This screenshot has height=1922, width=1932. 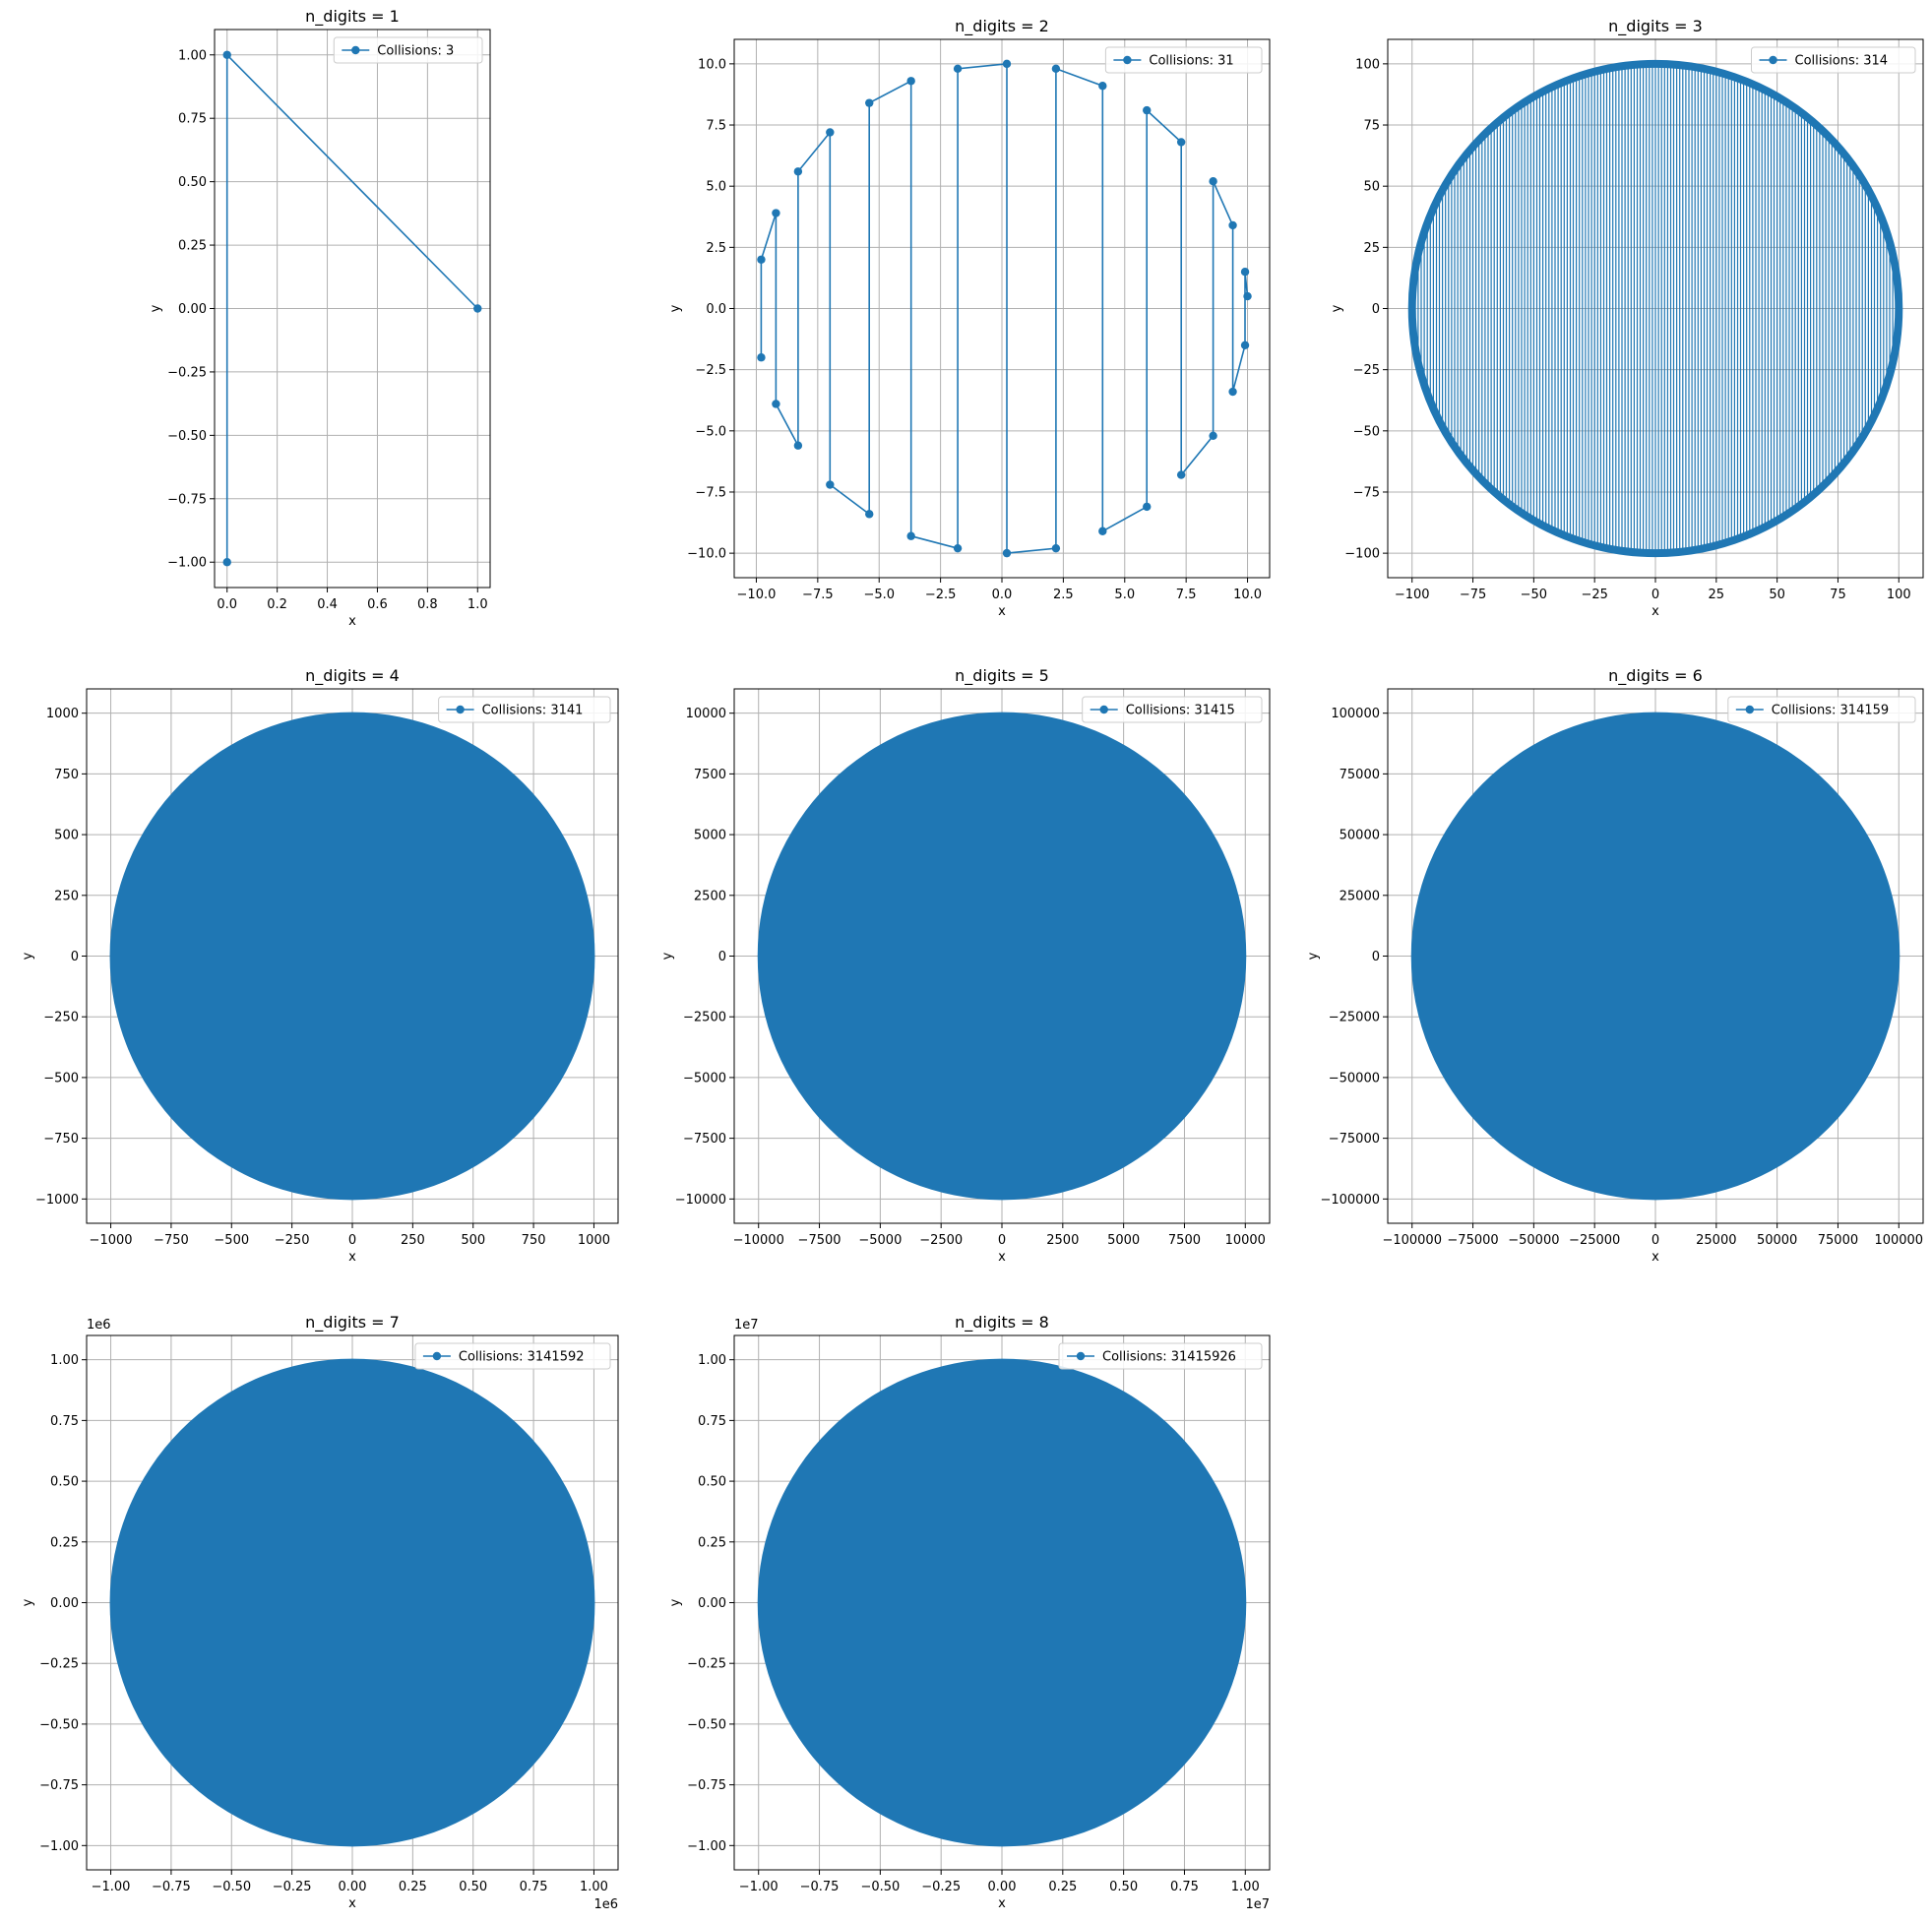 I want to click on subplot-title: n_digits = 5, so click(x=1002, y=676).